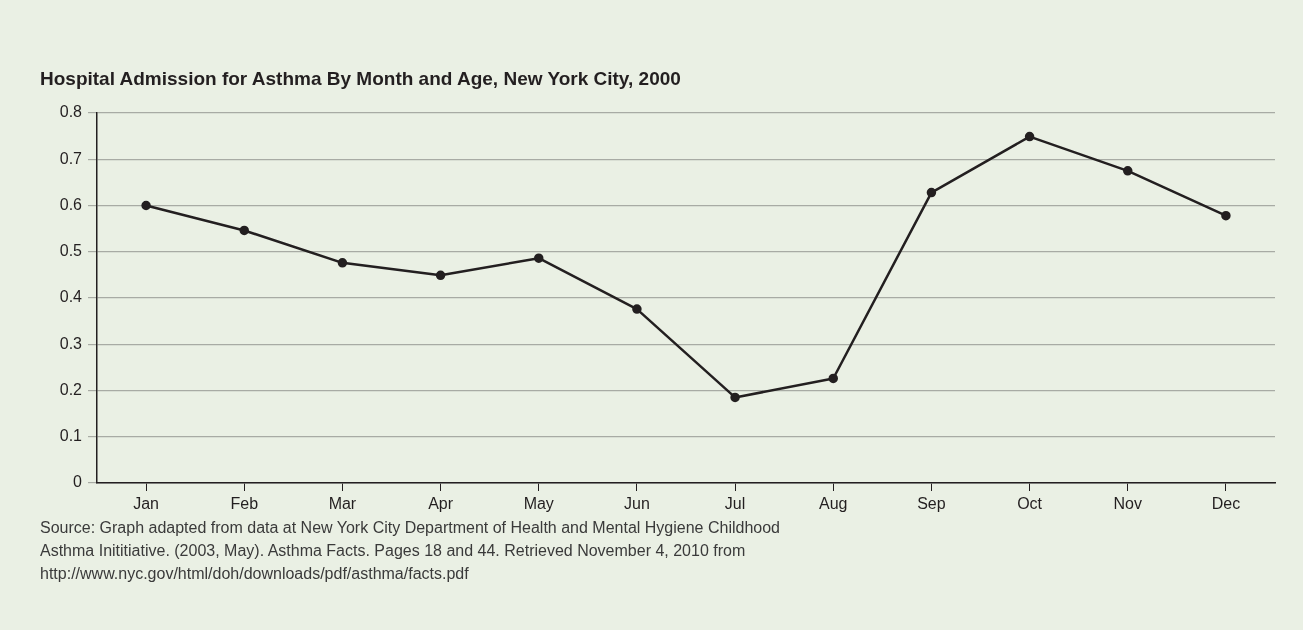 This screenshot has height=630, width=1303. What do you see at coordinates (71, 343) in the screenshot?
I see `y-tick-label: 0.3` at bounding box center [71, 343].